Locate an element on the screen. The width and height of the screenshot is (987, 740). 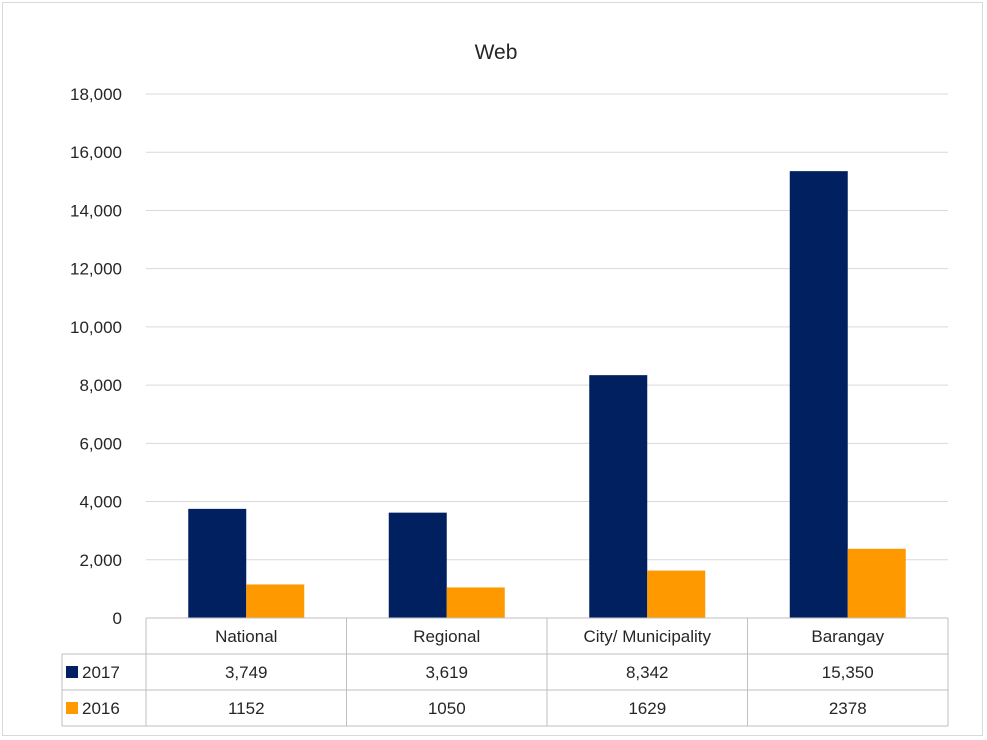
table-value: 15,350 is located at coordinates (848, 672).